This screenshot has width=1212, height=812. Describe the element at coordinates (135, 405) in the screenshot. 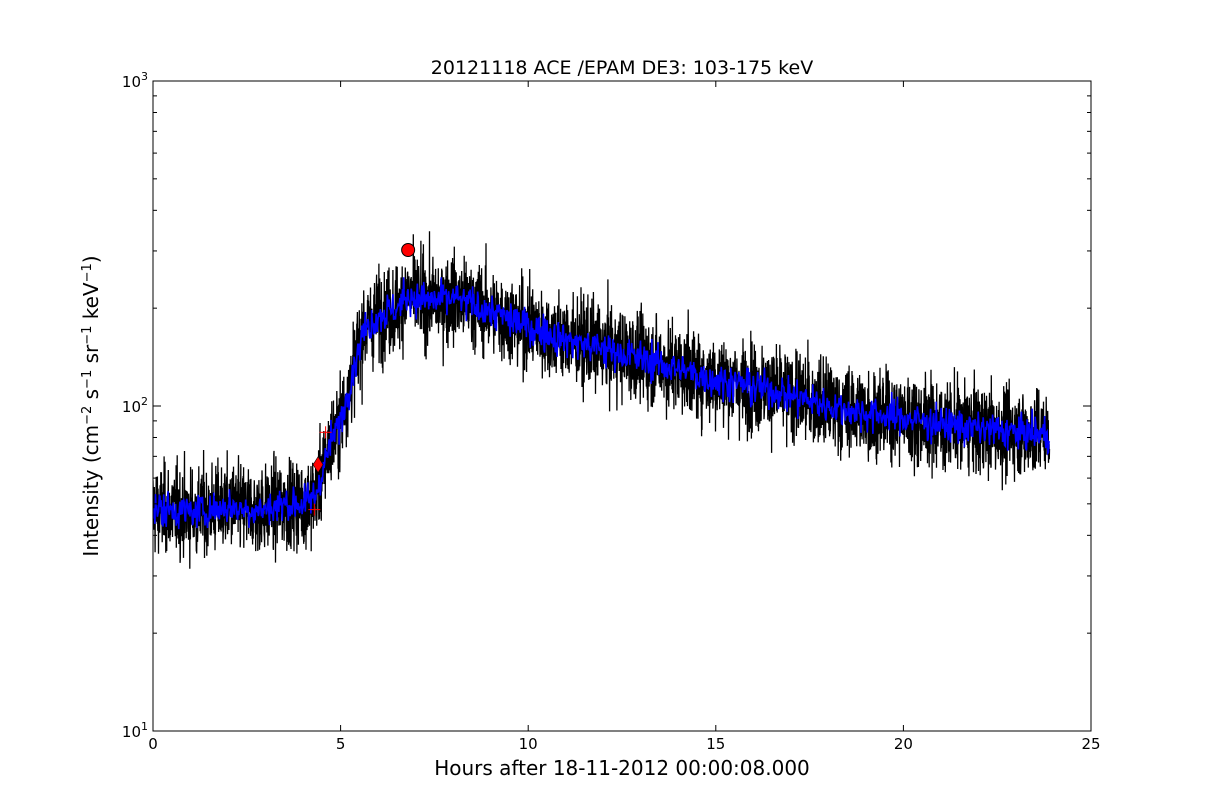

I see `y-tick-label: 10²` at that location.